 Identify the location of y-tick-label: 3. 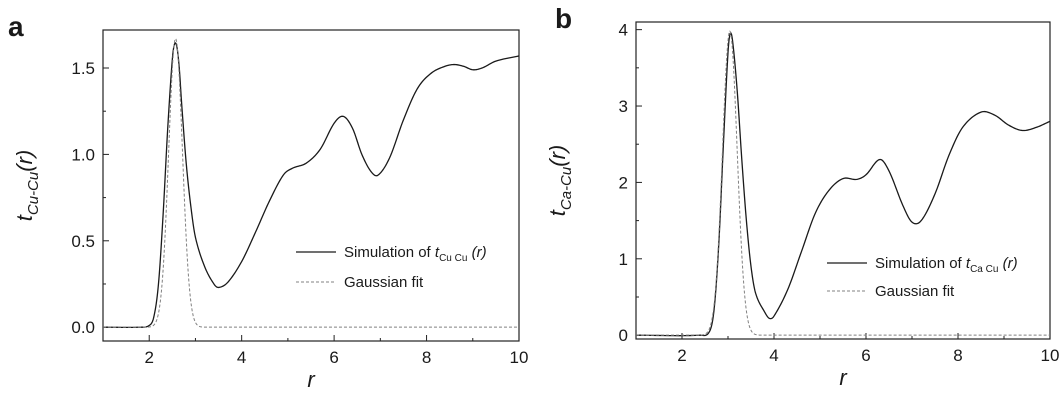
(623, 106).